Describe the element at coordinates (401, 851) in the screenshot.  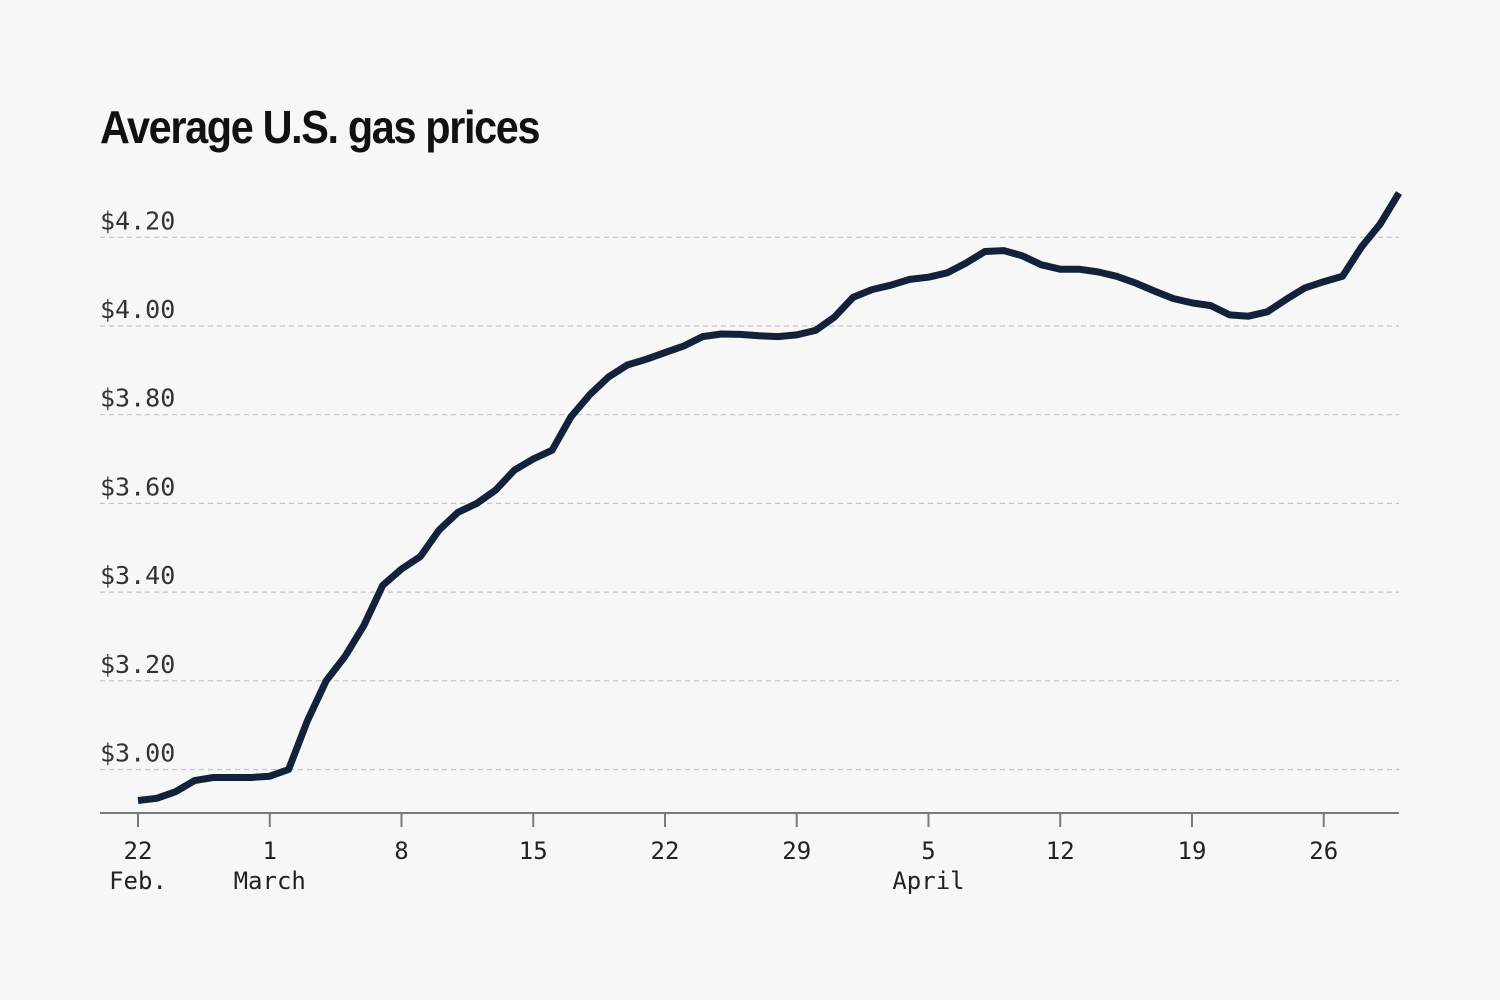
I see `x-tick-label: 8` at that location.